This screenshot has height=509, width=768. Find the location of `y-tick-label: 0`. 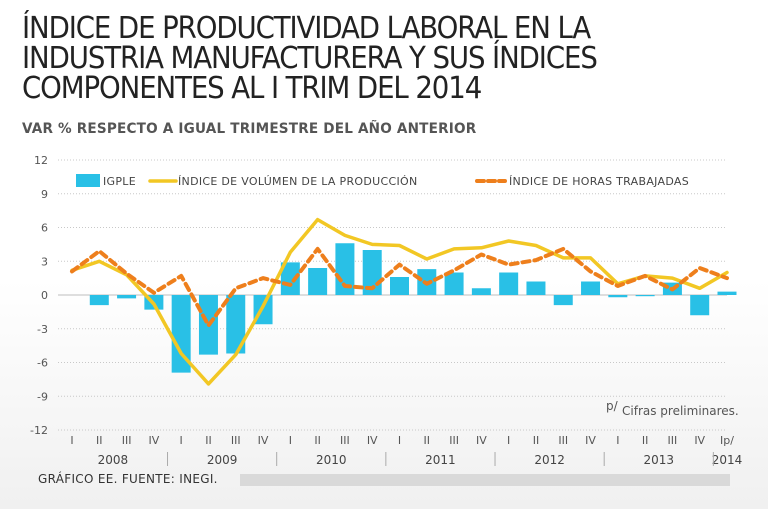

y-tick-label: 0 is located at coordinates (44, 295).